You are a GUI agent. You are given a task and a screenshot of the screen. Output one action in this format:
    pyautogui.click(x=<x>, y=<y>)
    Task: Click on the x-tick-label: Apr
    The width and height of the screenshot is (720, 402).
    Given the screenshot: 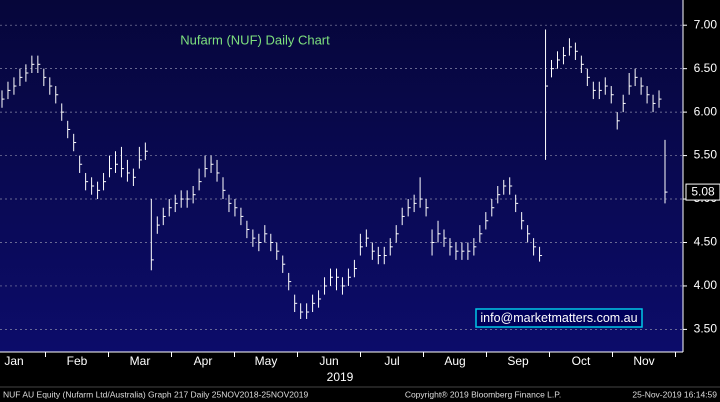 What is the action you would take?
    pyautogui.click(x=203, y=361)
    